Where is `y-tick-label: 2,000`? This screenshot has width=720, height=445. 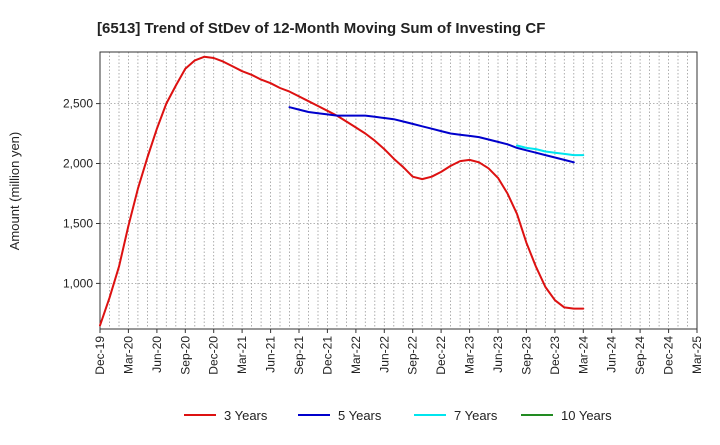
y-tick-label: 2,000 is located at coordinates (78, 164).